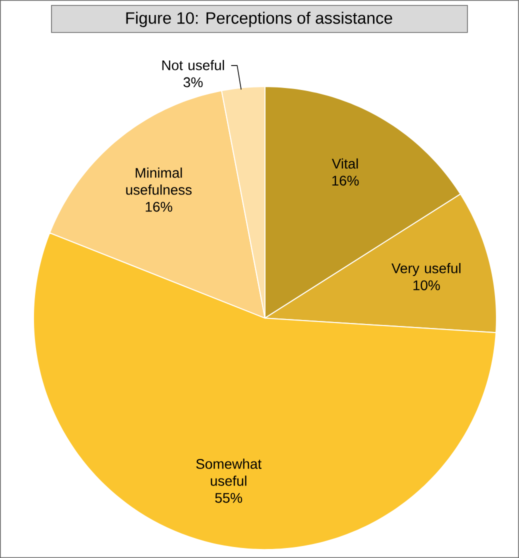 This screenshot has height=558, width=519. Describe the element at coordinates (193, 65) in the screenshot. I see `slice-label: Not useful` at that location.